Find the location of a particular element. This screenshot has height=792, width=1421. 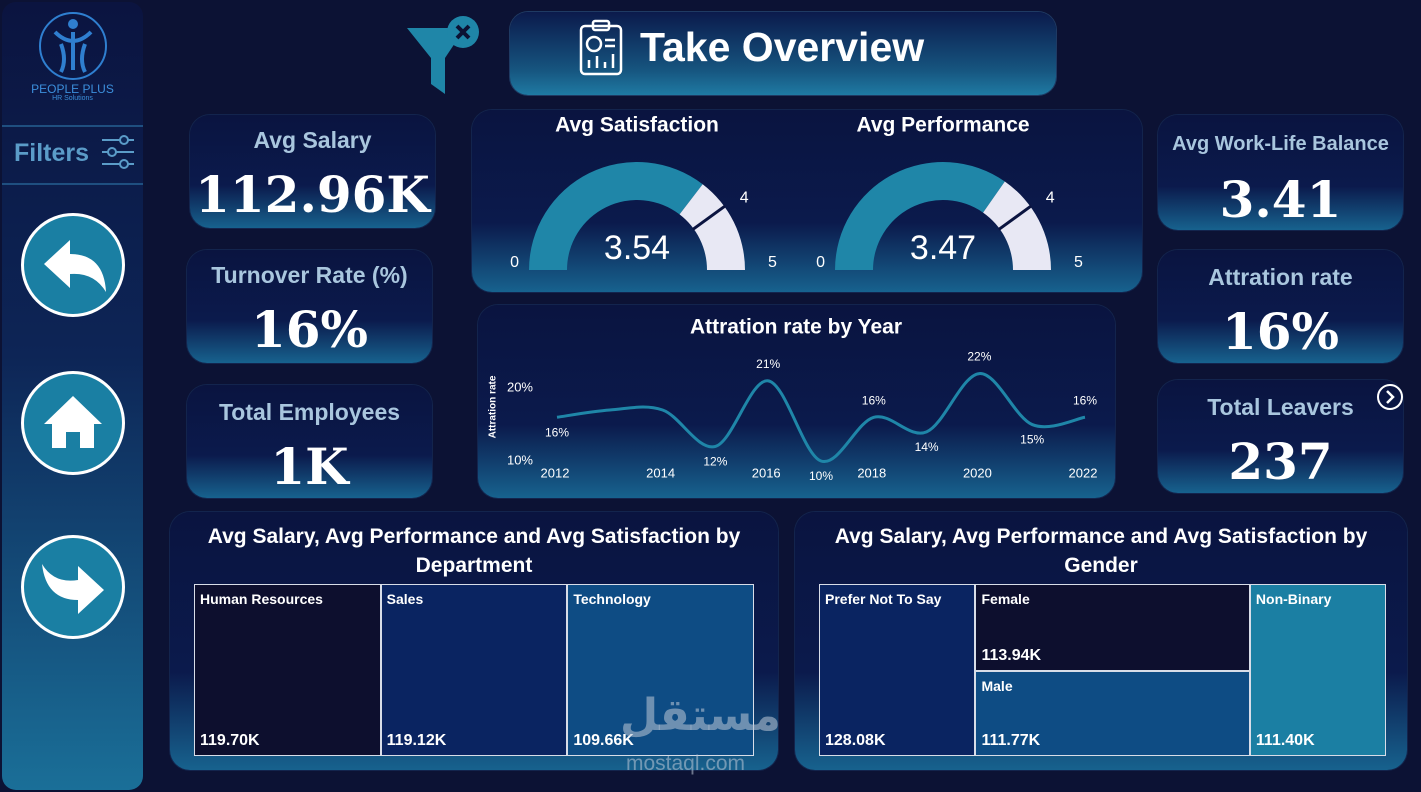

treemap-cell: Human Resources 119.70K is located at coordinates (287, 670).